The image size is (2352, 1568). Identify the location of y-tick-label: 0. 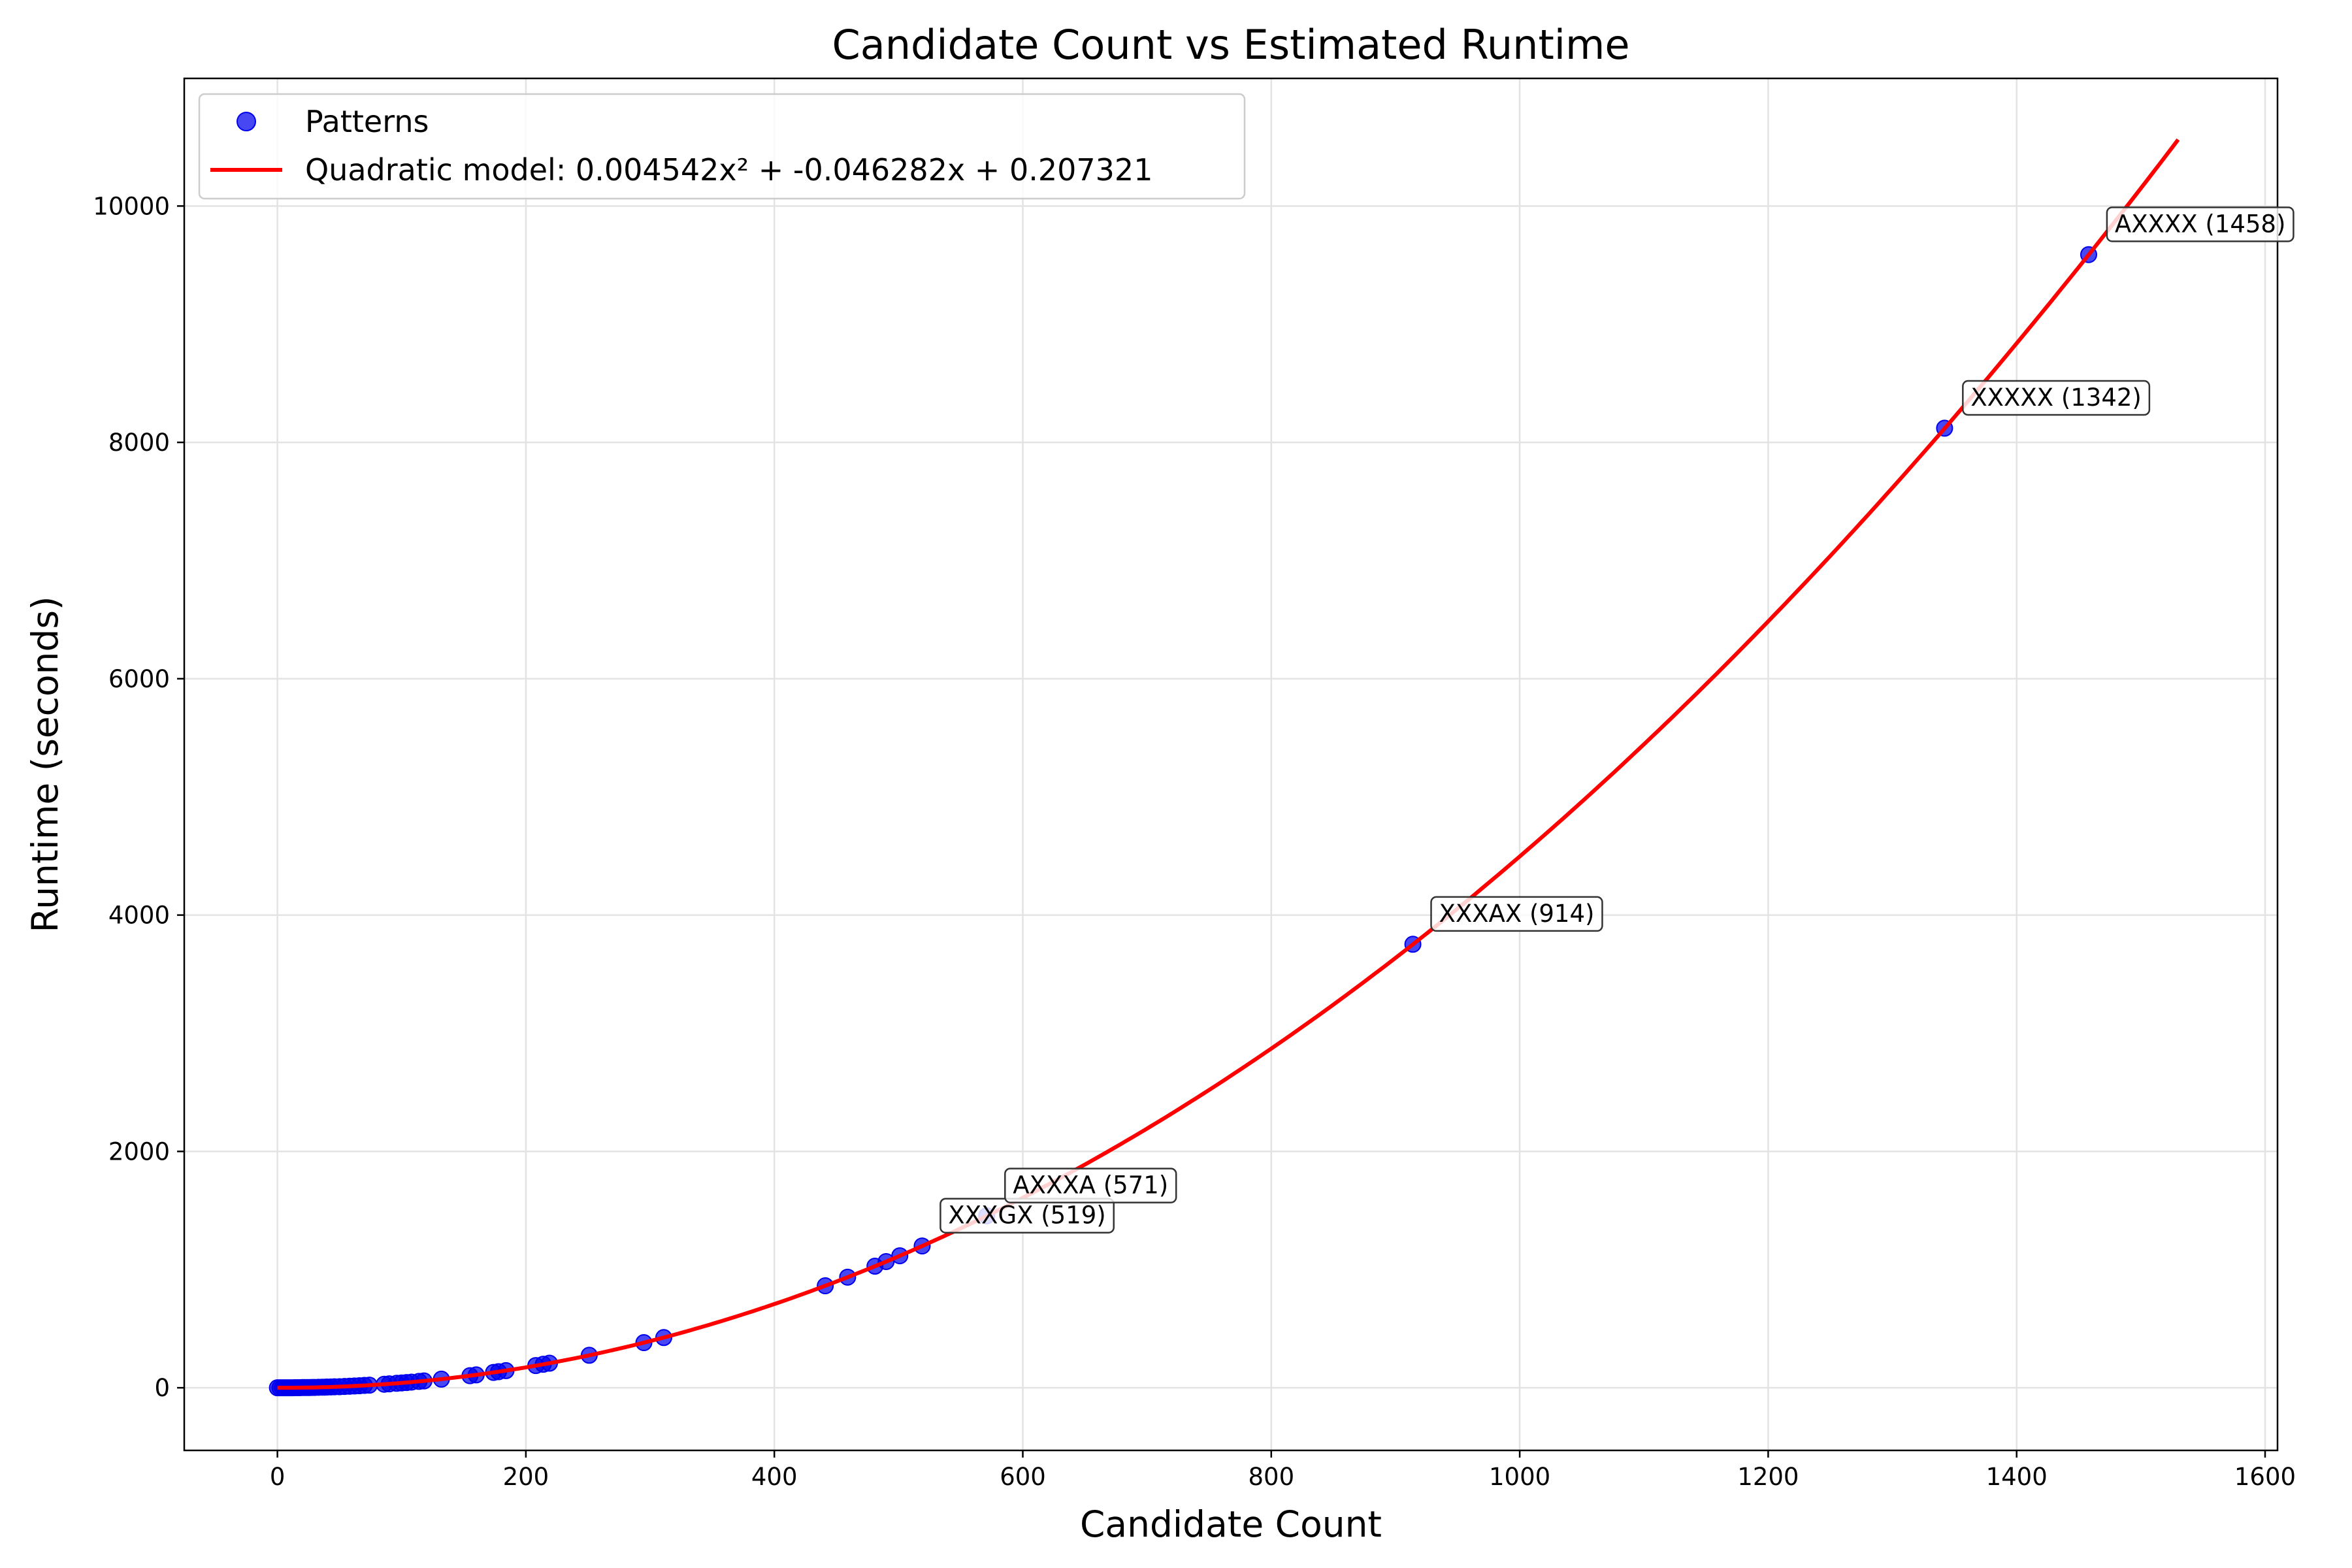
(162, 1388).